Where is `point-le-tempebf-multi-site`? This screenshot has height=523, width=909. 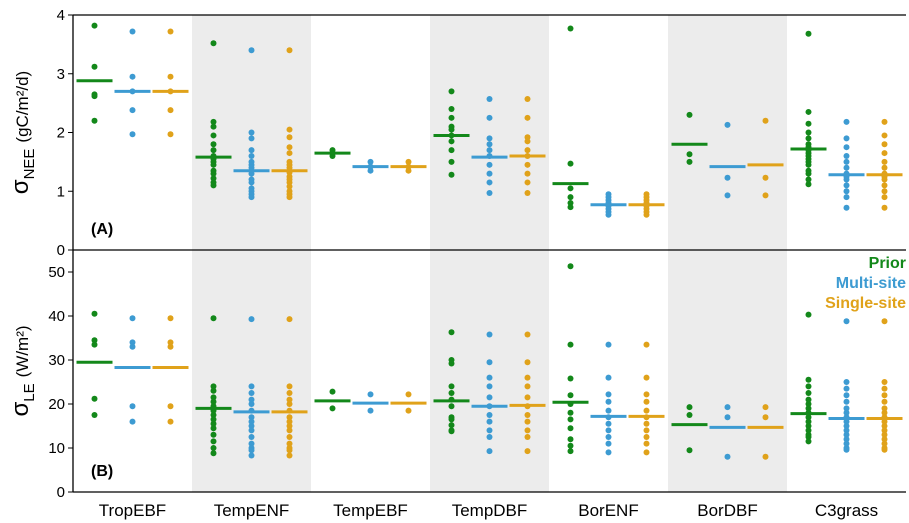
point-le-tempebf-multi-site is located at coordinates (370, 410).